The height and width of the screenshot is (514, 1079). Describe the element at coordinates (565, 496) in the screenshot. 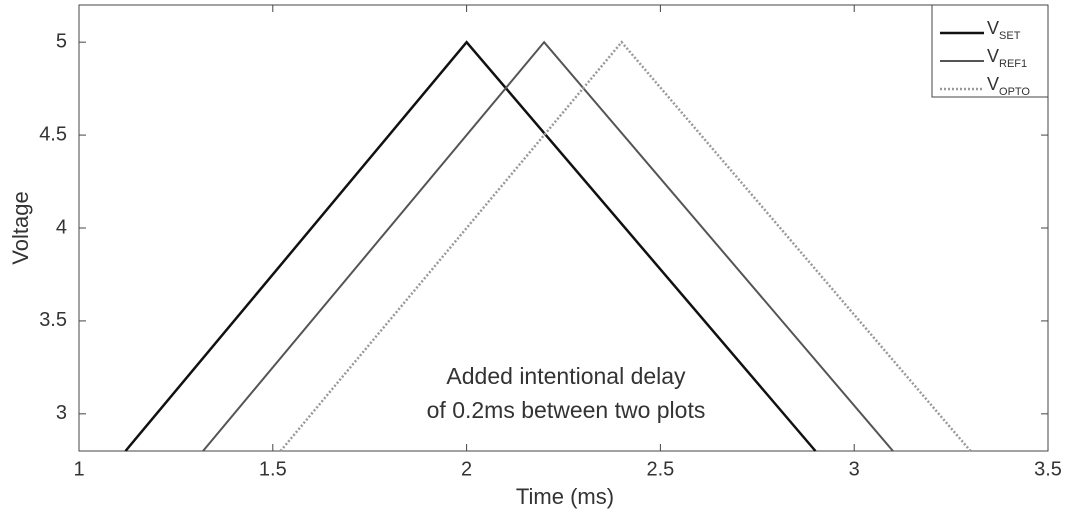

I see `x-axis-label: Time (ms)` at that location.